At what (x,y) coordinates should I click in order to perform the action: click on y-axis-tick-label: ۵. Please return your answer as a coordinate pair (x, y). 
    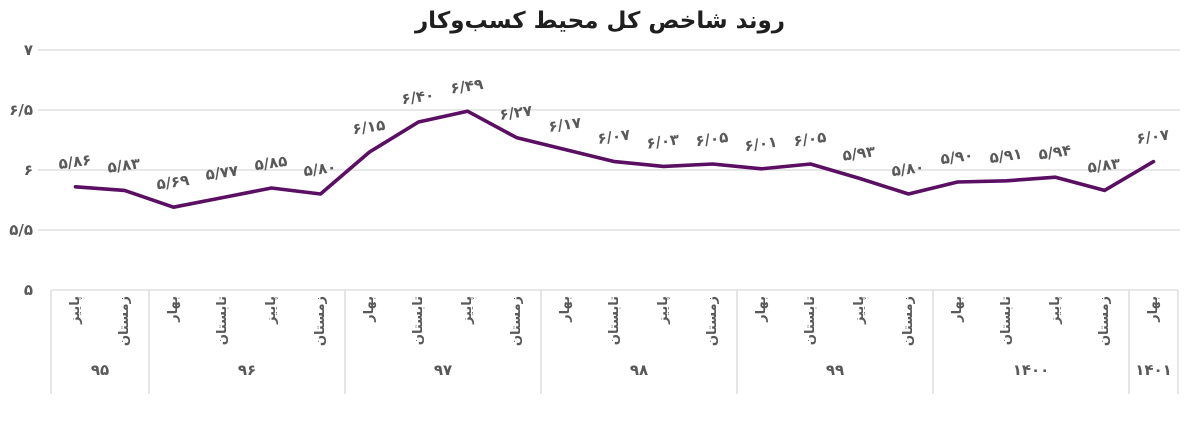
    Looking at the image, I should click on (28, 290).